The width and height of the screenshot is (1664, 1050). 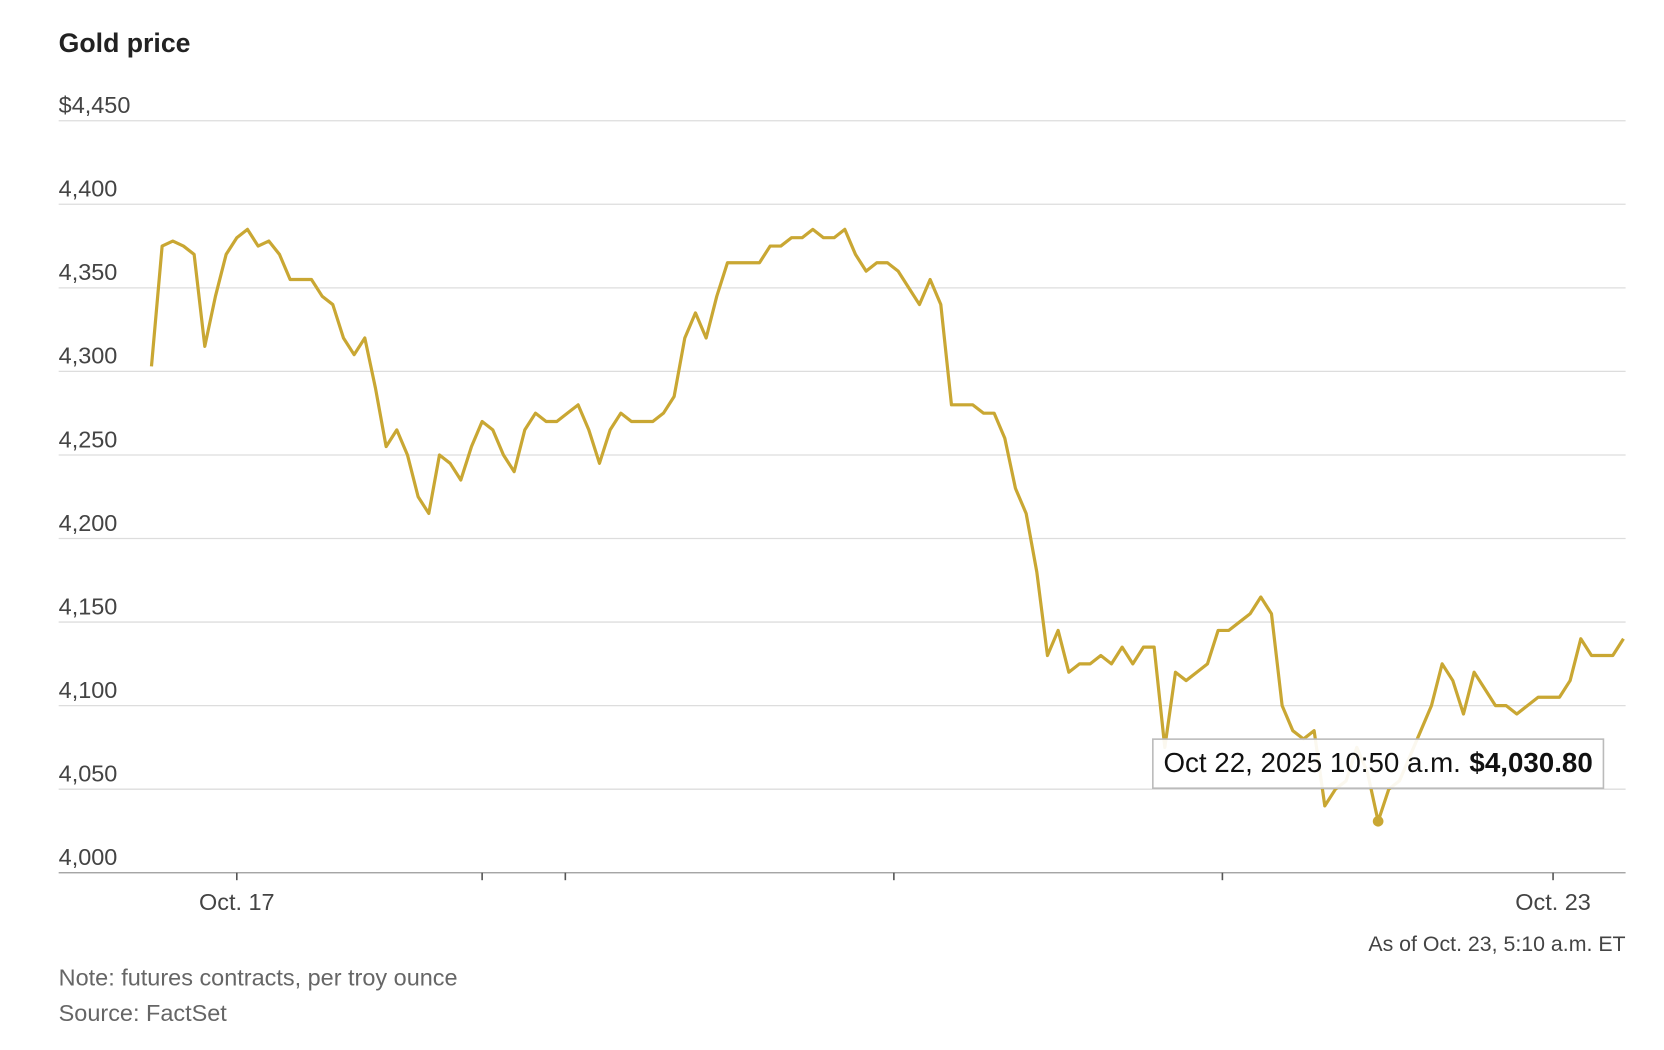 What do you see at coordinates (88, 523) in the screenshot?
I see `y-tick-label: 4,200` at bounding box center [88, 523].